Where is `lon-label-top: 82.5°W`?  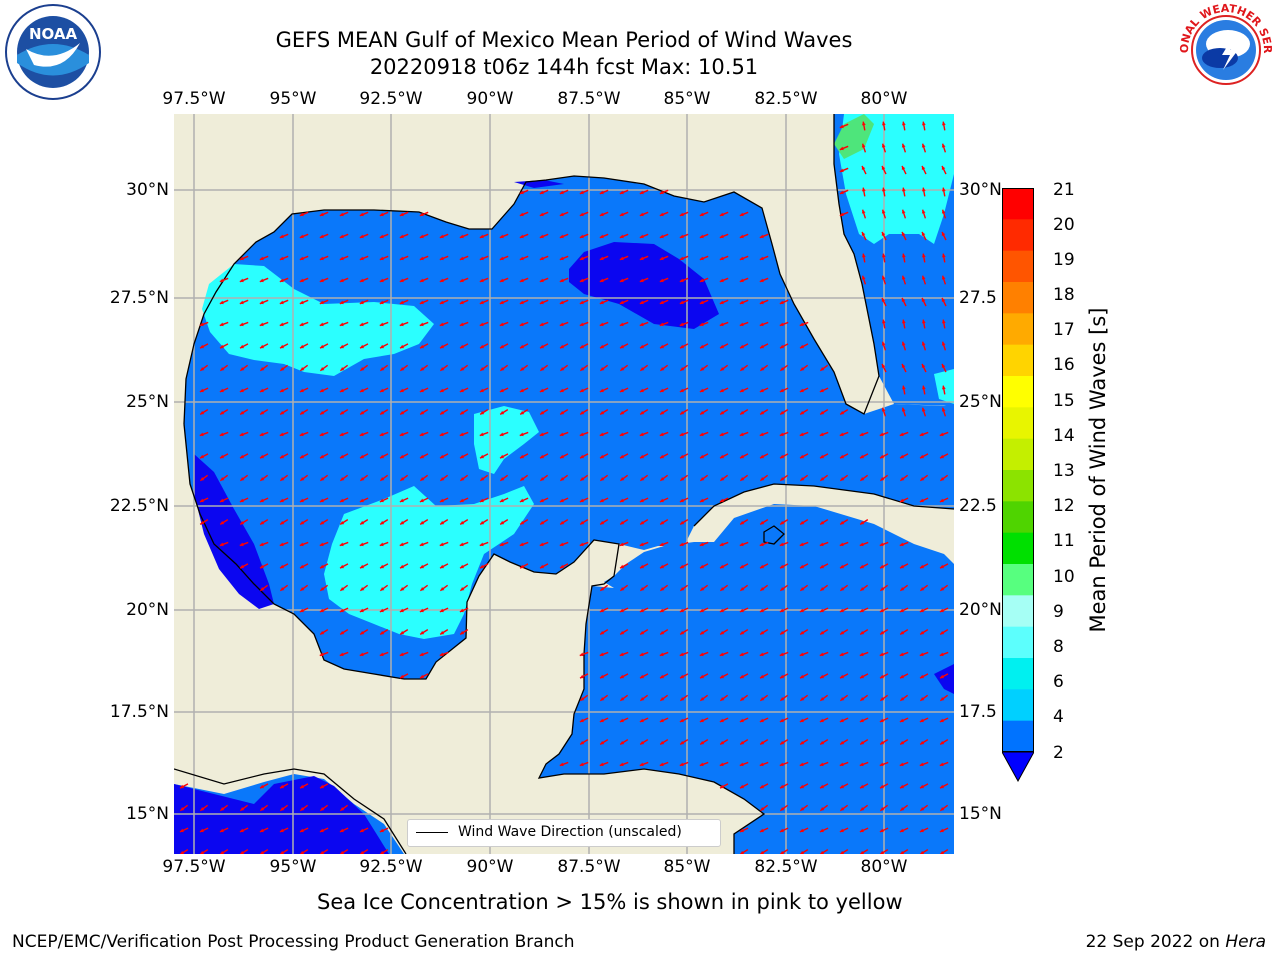
lon-label-top: 82.5°W is located at coordinates (786, 99).